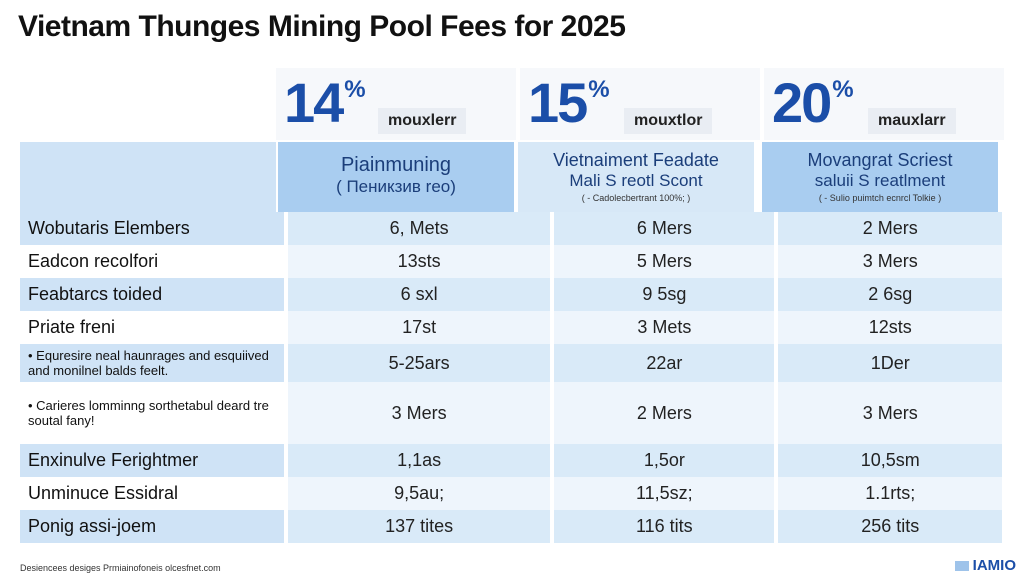 The height and width of the screenshot is (576, 1024). Describe the element at coordinates (663, 294) in the screenshot. I see `table-cell: 9 5sg` at that location.